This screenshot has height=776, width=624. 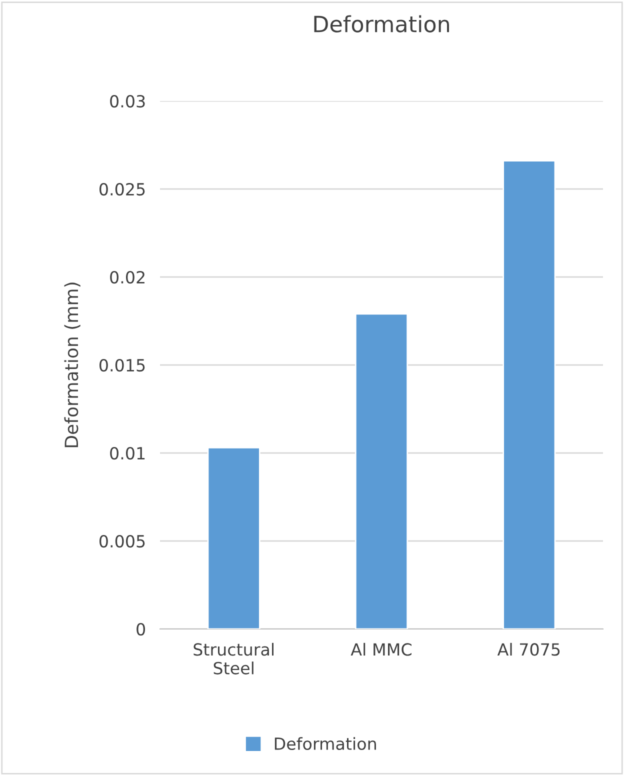 I want to click on chart-title: Deformation, so click(x=382, y=23).